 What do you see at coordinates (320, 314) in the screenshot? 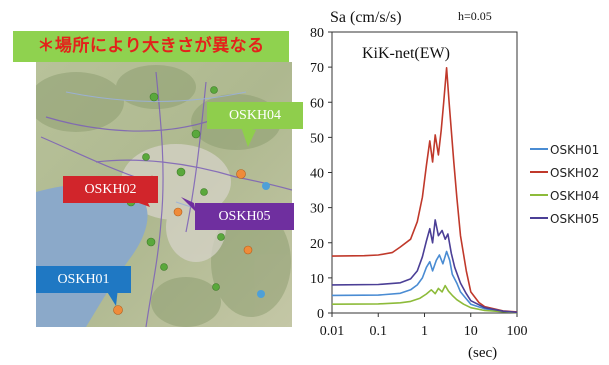
I see `y-tick-label: 0` at bounding box center [320, 314].